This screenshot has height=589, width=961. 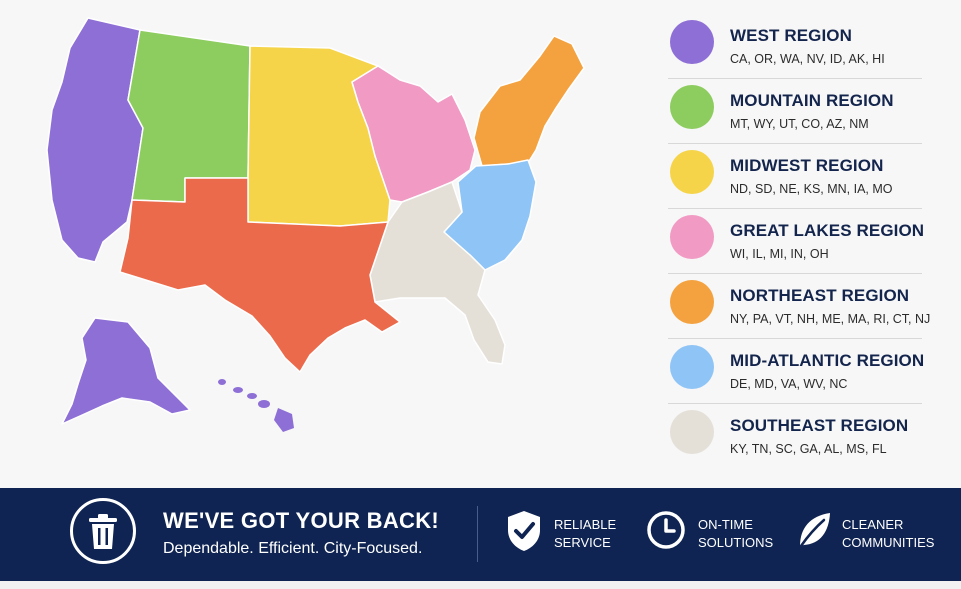 I want to click on map-region-mountain, so click(x=189, y=116).